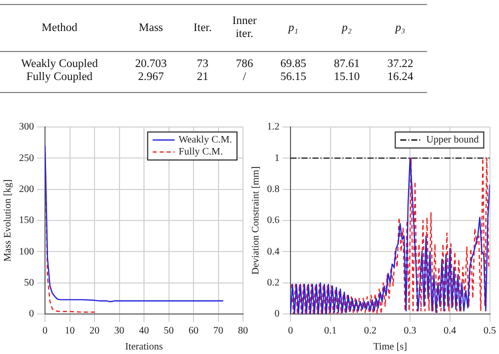 The height and width of the screenshot is (354, 499). Describe the element at coordinates (69, 331) in the screenshot. I see `x-tick-label: 10` at that location.